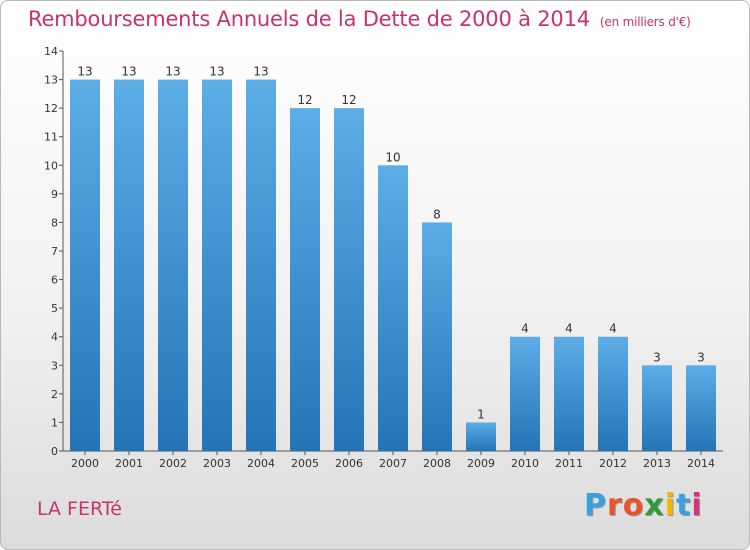  I want to click on y-tick-label: 3, so click(54, 365).